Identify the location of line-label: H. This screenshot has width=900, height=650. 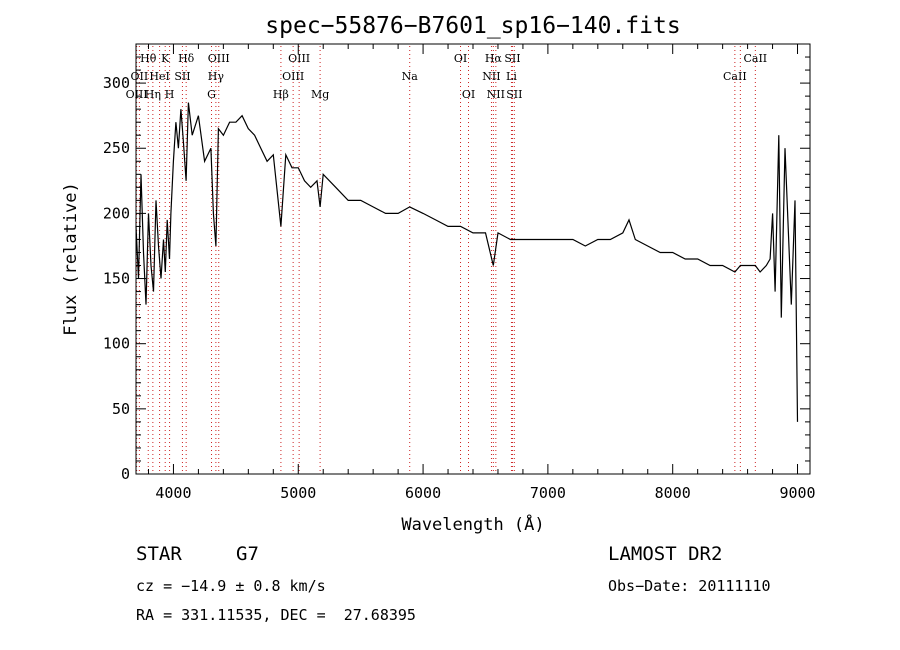
(170, 94).